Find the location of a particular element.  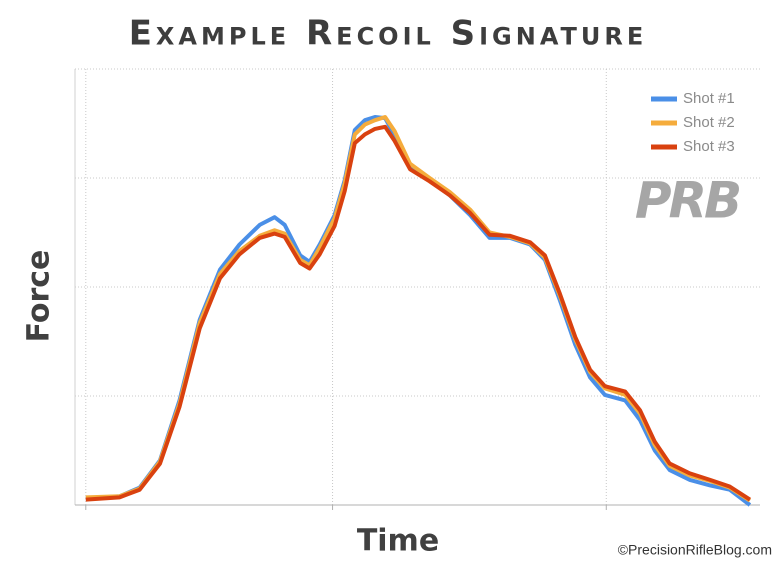

y-axis-label: Force is located at coordinates (39, 296).